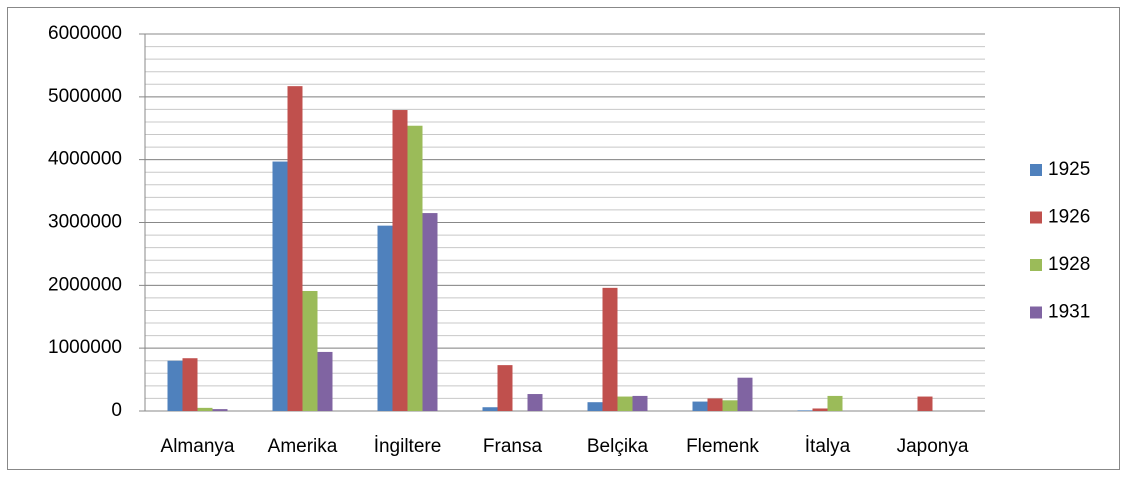 The height and width of the screenshot is (483, 1129). What do you see at coordinates (513, 446) in the screenshot?
I see `x-tick-label: Fransa` at bounding box center [513, 446].